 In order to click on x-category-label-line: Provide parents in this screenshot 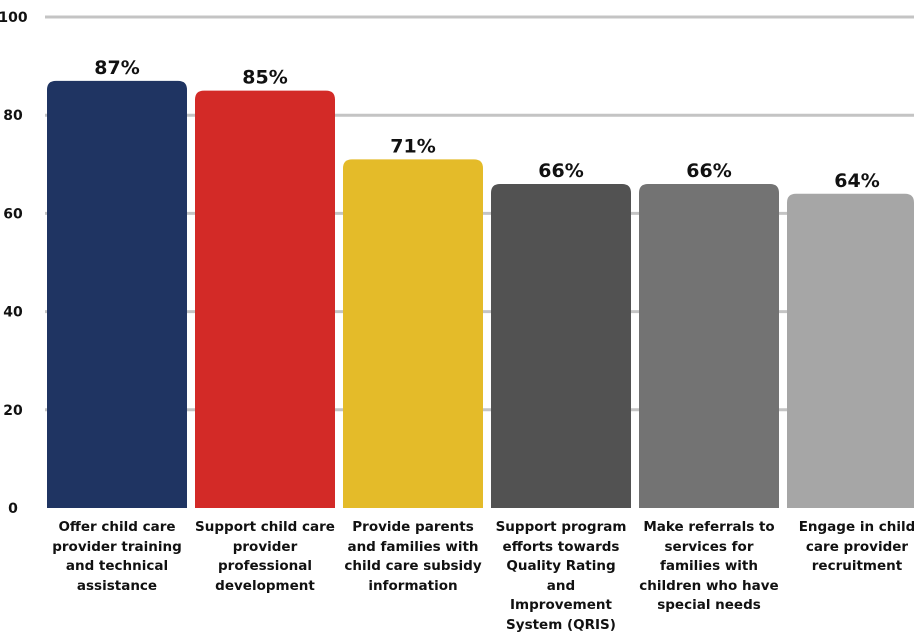, I will do `click(413, 528)`.